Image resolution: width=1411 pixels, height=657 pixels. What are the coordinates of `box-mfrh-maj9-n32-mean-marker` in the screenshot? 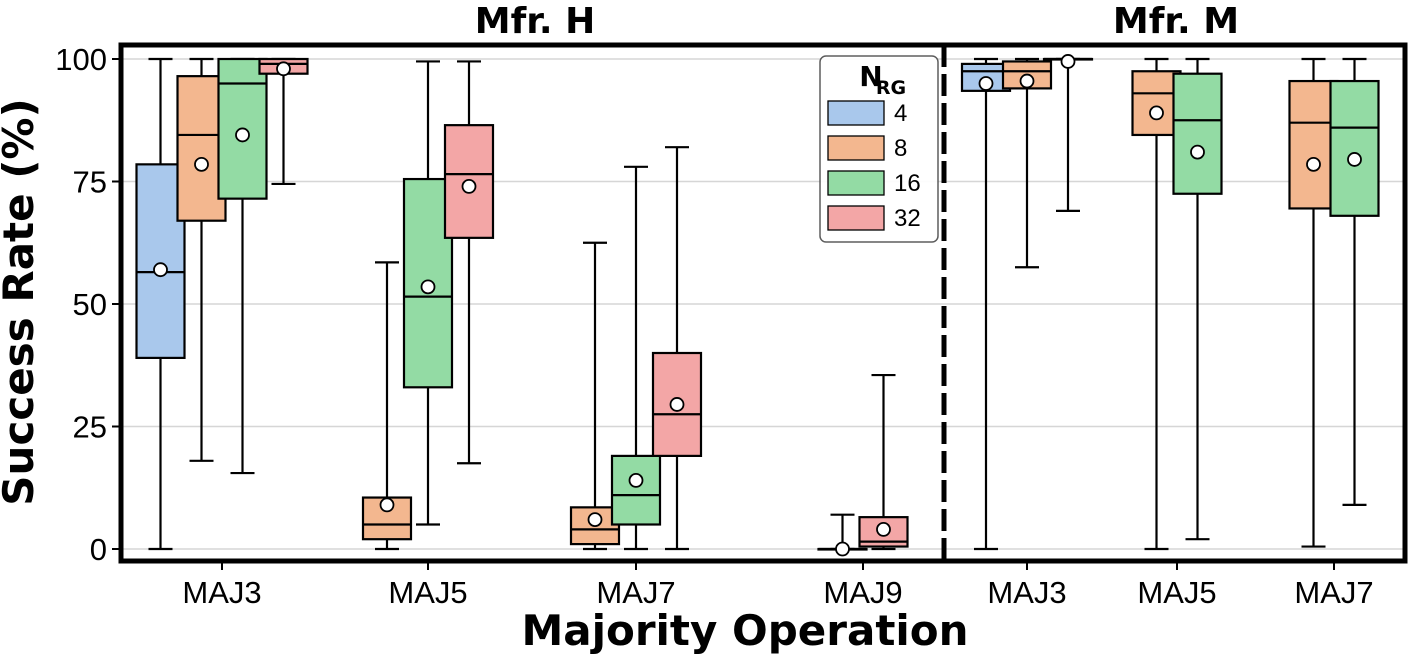 It's located at (883, 529).